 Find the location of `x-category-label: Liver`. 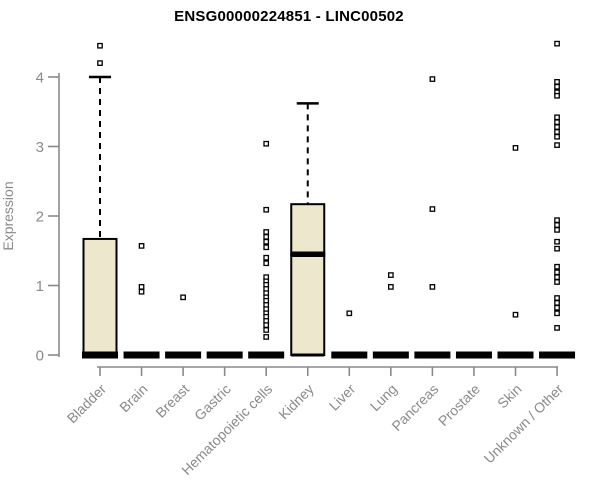

x-category-label: Liver is located at coordinates (342, 397).